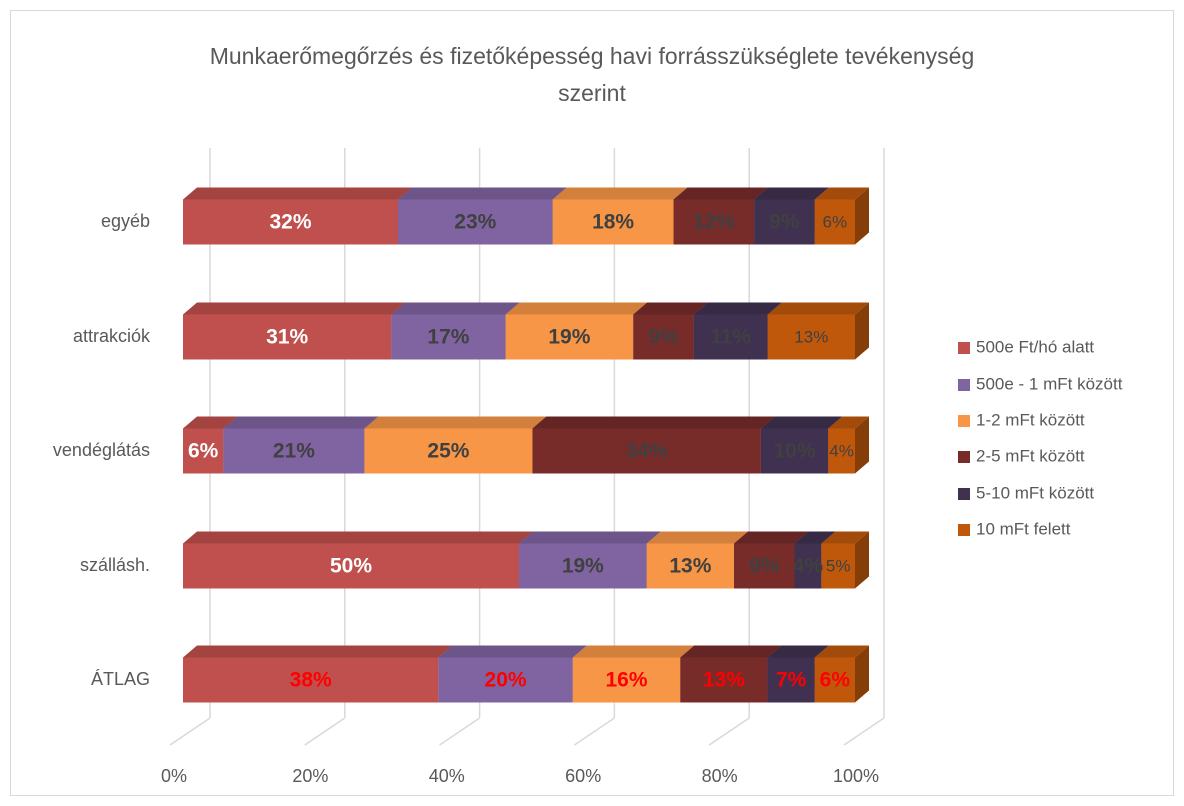  I want to click on data-label: 20%, so click(506, 680).